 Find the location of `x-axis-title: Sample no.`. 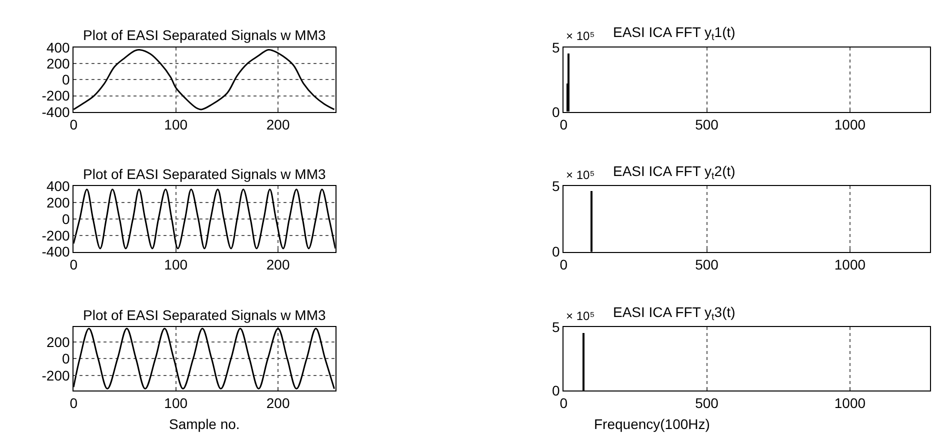

x-axis-title: Sample no. is located at coordinates (204, 424).